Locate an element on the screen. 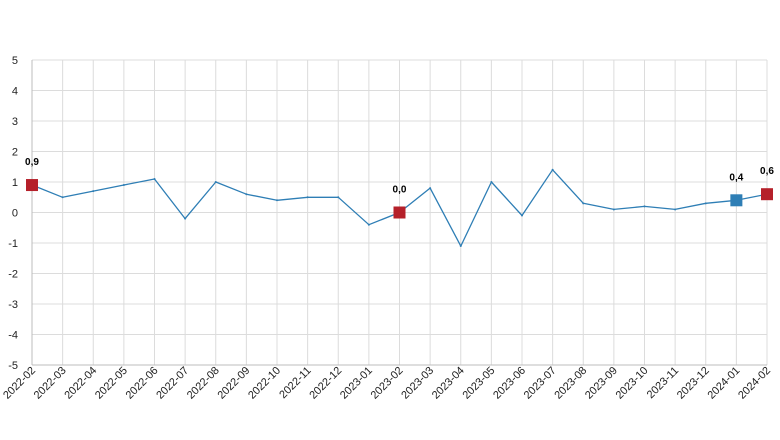  y-tick-label: 2 is located at coordinates (15, 153).